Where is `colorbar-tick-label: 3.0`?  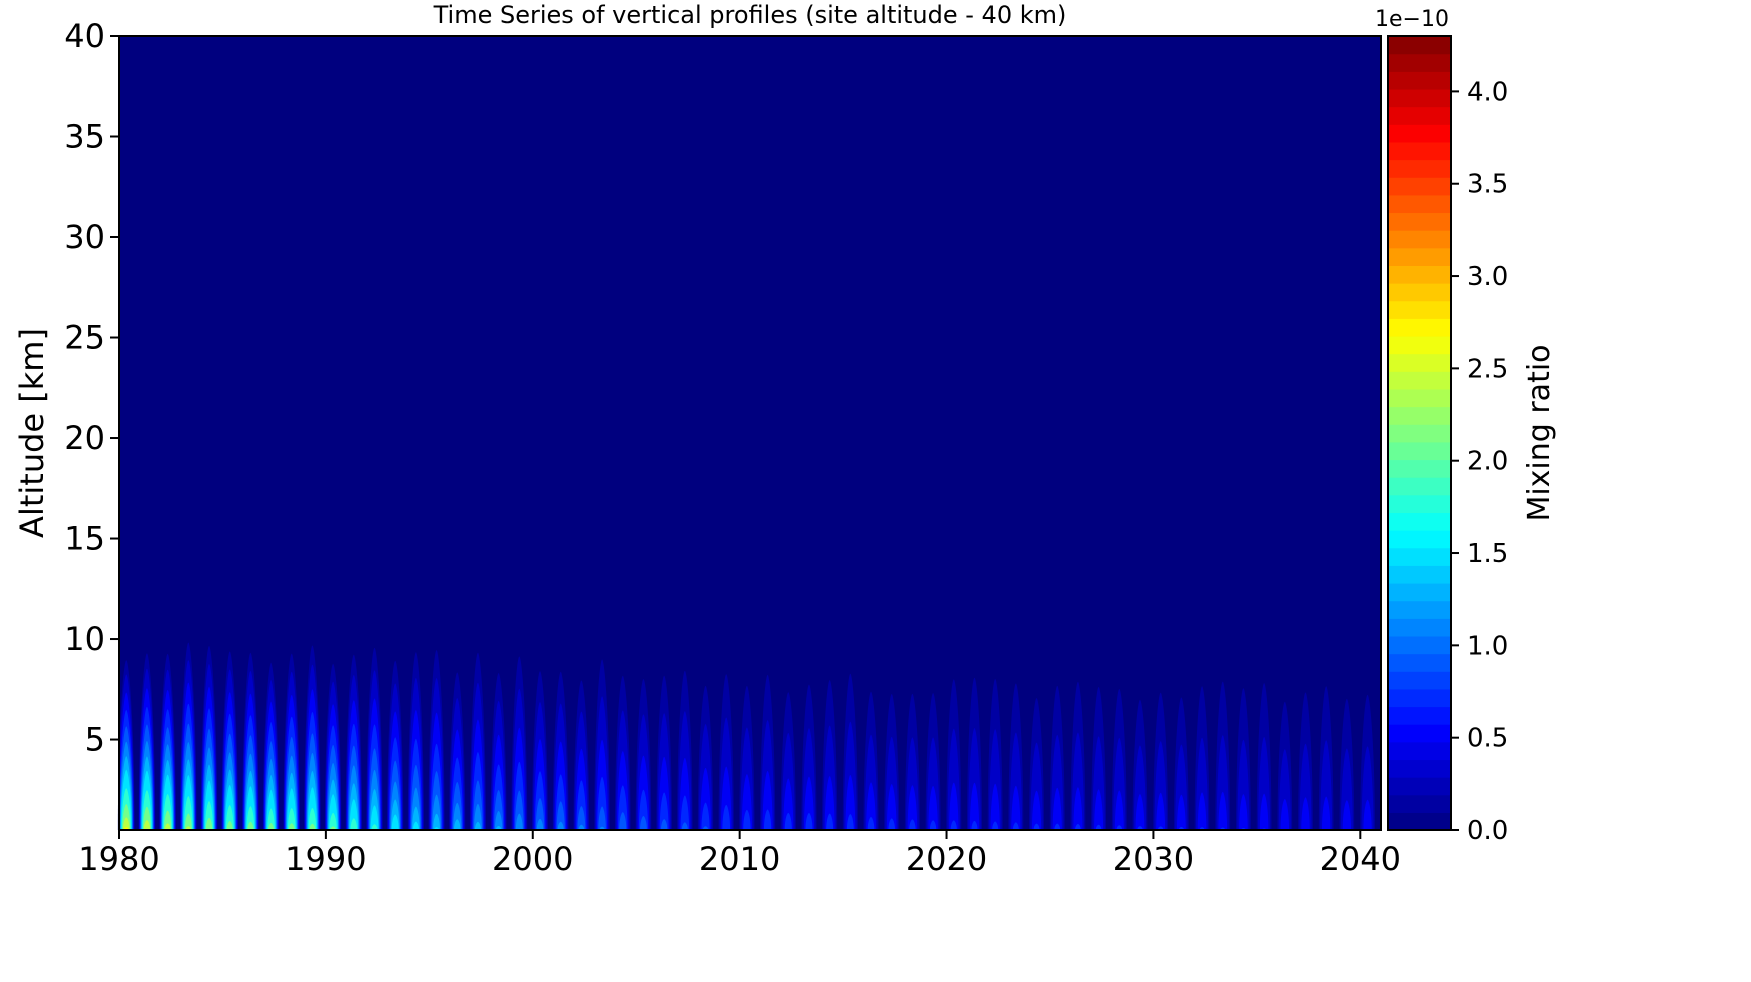
colorbar-tick-label: 3.0 is located at coordinates (1487, 277).